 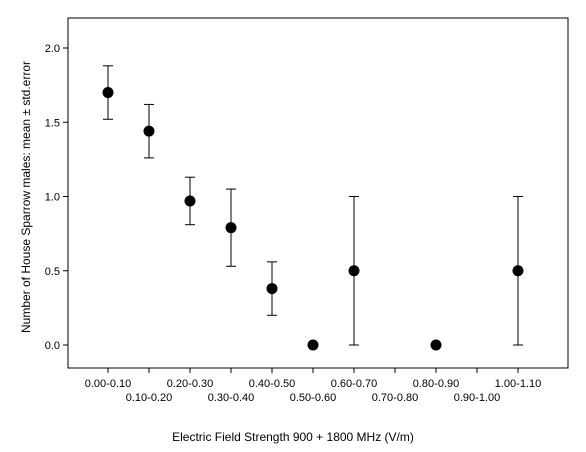 I want to click on x-tick-label: 0.30-0.40, so click(x=231, y=398).